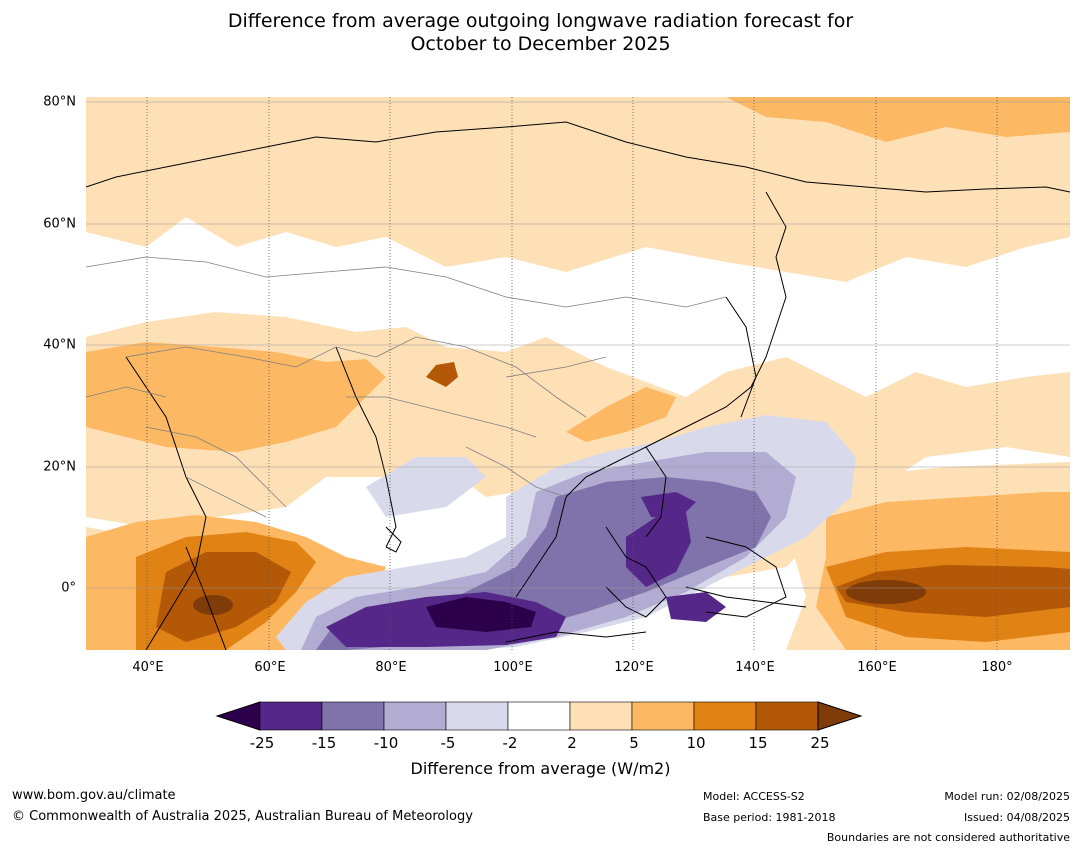 The height and width of the screenshot is (850, 1081). What do you see at coordinates (59, 224) in the screenshot?
I see `lat-label-60n: 60°N` at bounding box center [59, 224].